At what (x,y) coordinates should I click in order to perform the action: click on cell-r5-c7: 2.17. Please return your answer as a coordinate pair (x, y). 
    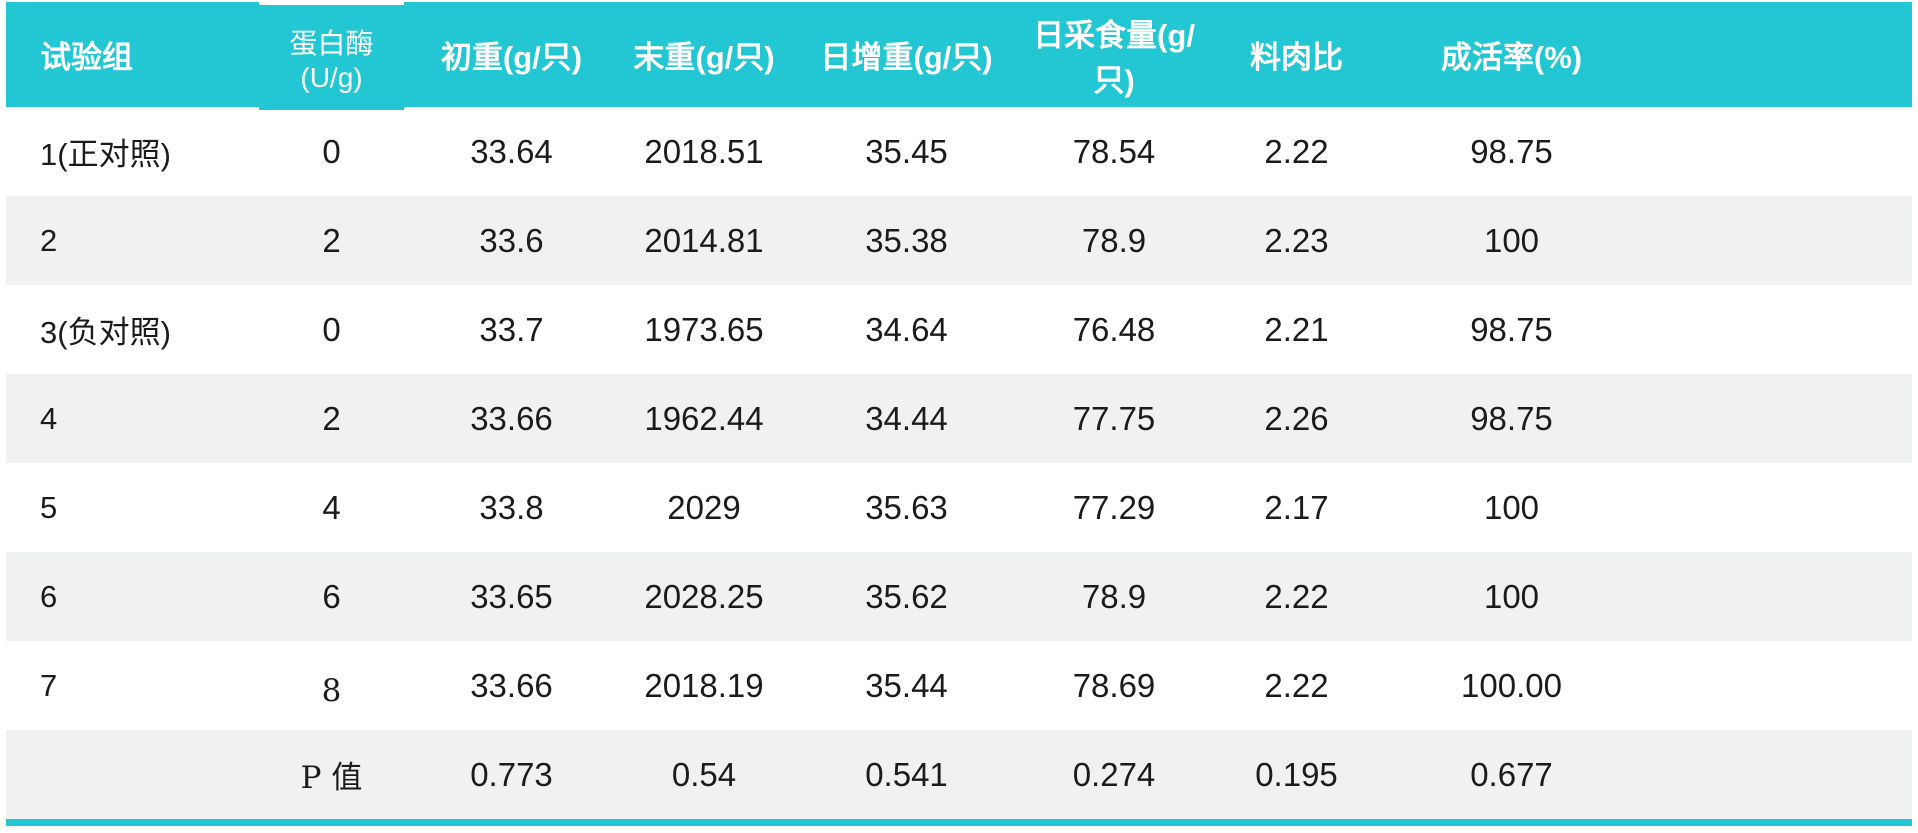
    Looking at the image, I should click on (1296, 507).